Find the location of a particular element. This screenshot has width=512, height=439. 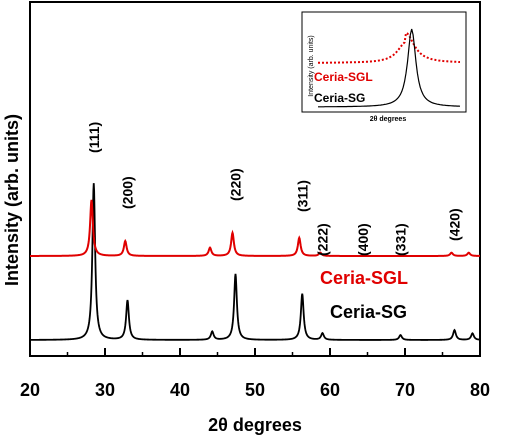

peak-label: (420) is located at coordinates (455, 224).